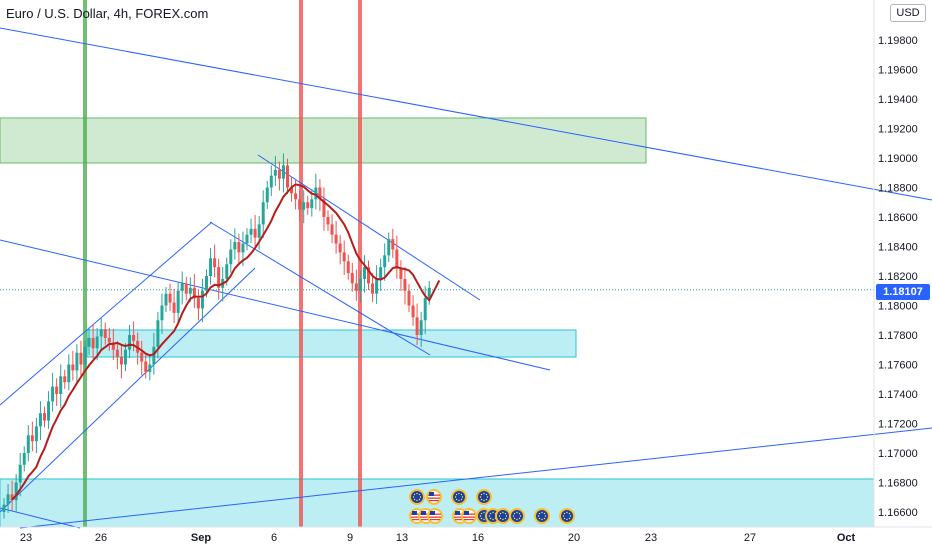 Image resolution: width=932 pixels, height=550 pixels. I want to click on currency-button: USD, so click(908, 13).